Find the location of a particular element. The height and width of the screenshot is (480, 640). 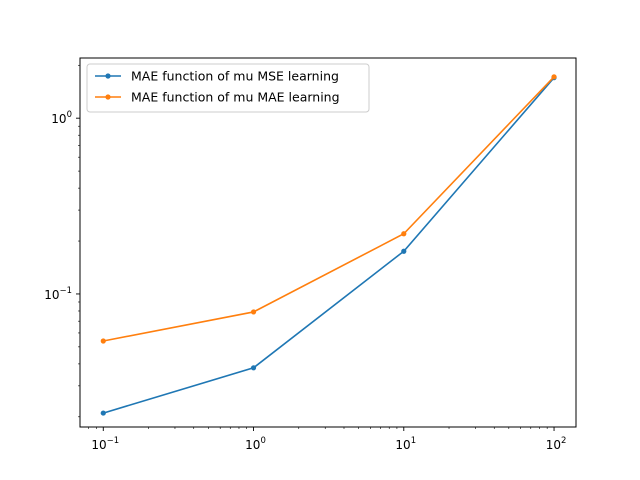

y-tick-label: 10⁻¹ is located at coordinates (58, 294).